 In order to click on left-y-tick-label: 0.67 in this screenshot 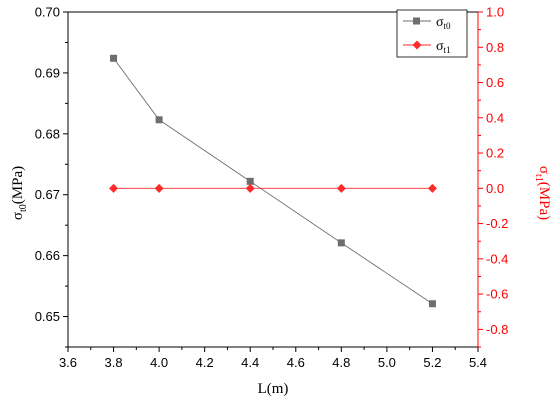, I will do `click(47, 194)`.